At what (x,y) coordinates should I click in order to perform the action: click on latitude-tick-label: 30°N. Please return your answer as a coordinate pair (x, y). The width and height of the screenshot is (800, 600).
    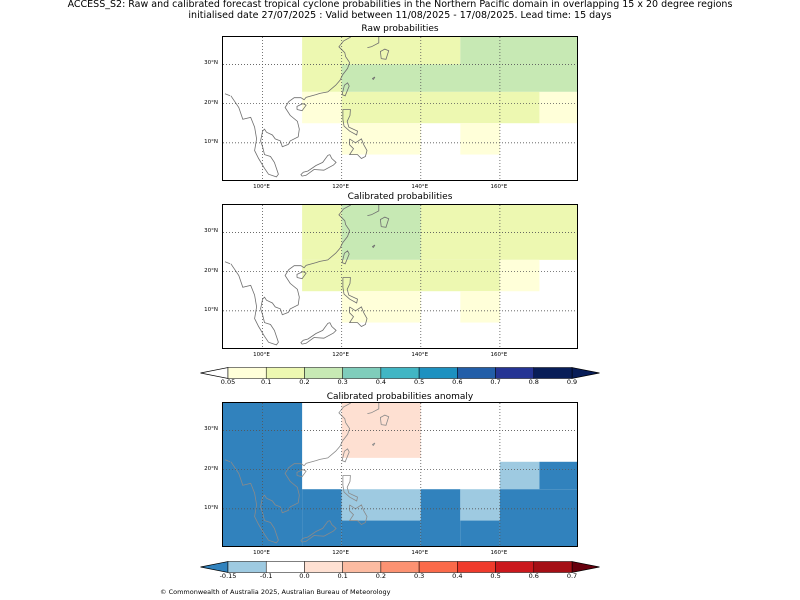
    Looking at the image, I should click on (211, 63).